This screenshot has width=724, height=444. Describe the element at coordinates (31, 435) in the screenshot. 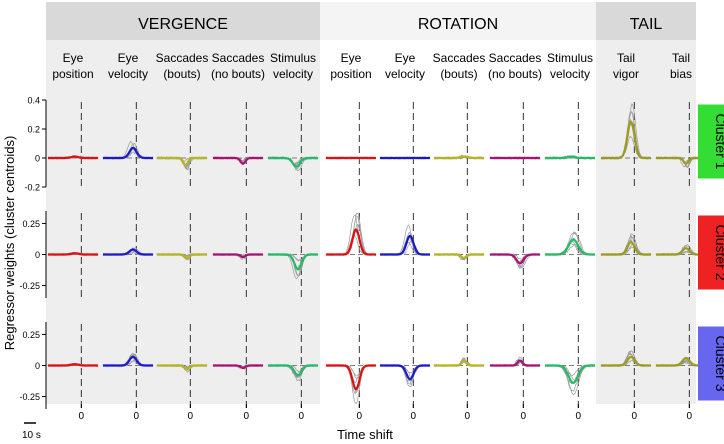

I see `scale-bar-label: 10 s` at that location.